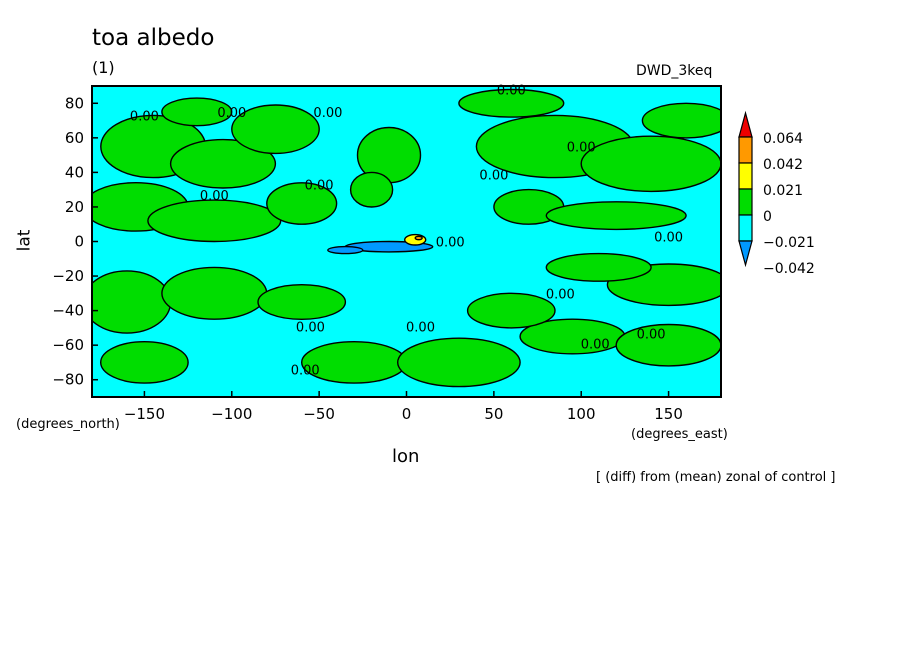 Image resolution: width=904 pixels, height=654 pixels. I want to click on x-tick-label: 150, so click(668, 414).